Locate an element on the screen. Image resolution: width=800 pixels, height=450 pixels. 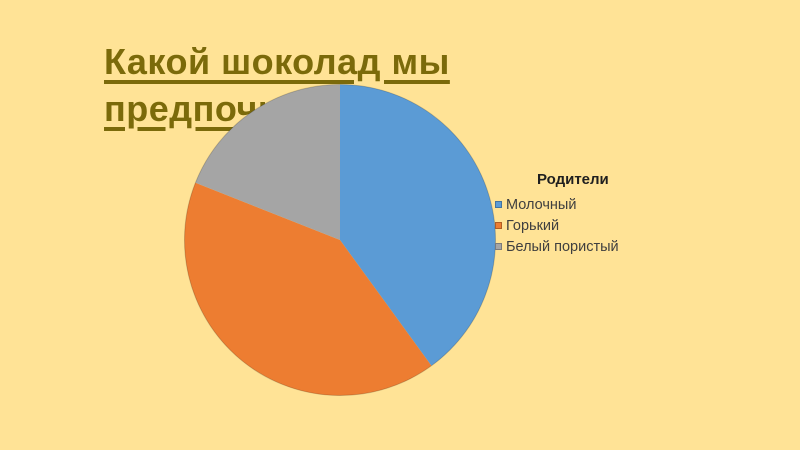
legend-item-label: Горький is located at coordinates (533, 225).